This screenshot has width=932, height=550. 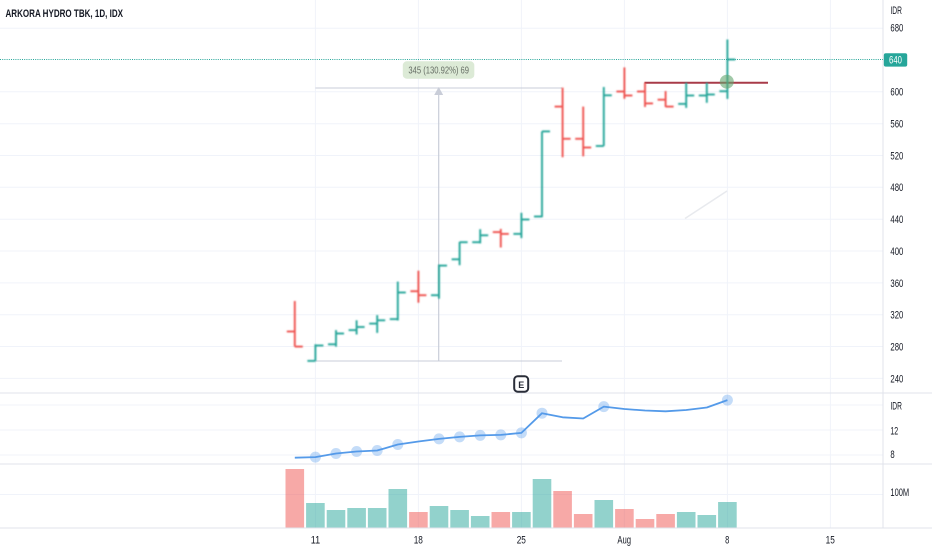 What do you see at coordinates (521, 385) in the screenshot?
I see `svg-text: E` at bounding box center [521, 385].